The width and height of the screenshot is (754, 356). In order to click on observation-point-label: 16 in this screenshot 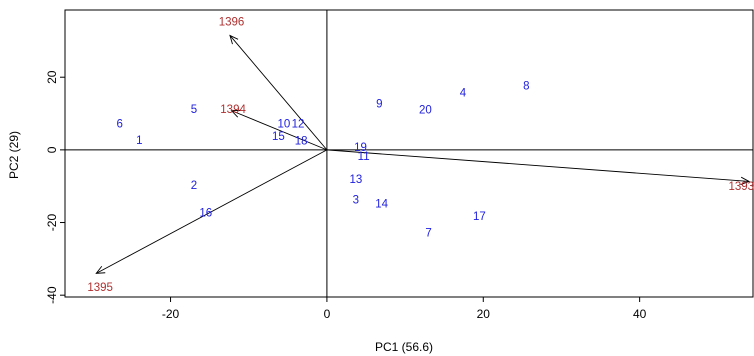, I will do `click(205, 213)`.